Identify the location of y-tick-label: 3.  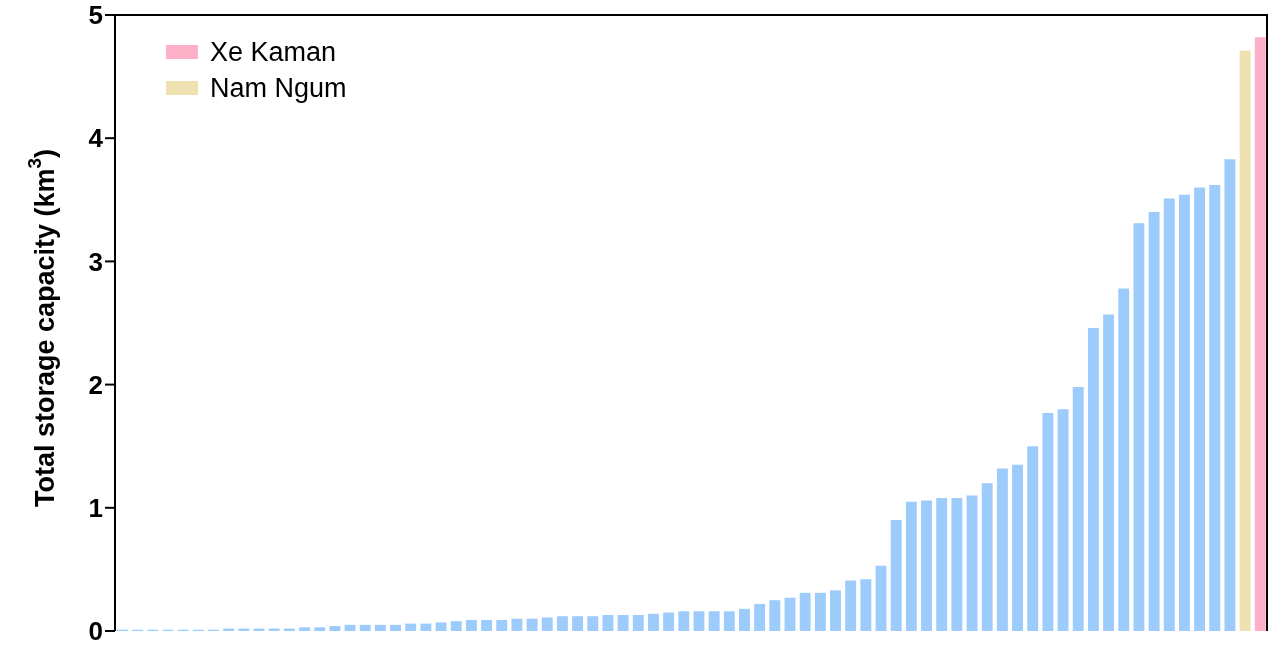
(95, 261).